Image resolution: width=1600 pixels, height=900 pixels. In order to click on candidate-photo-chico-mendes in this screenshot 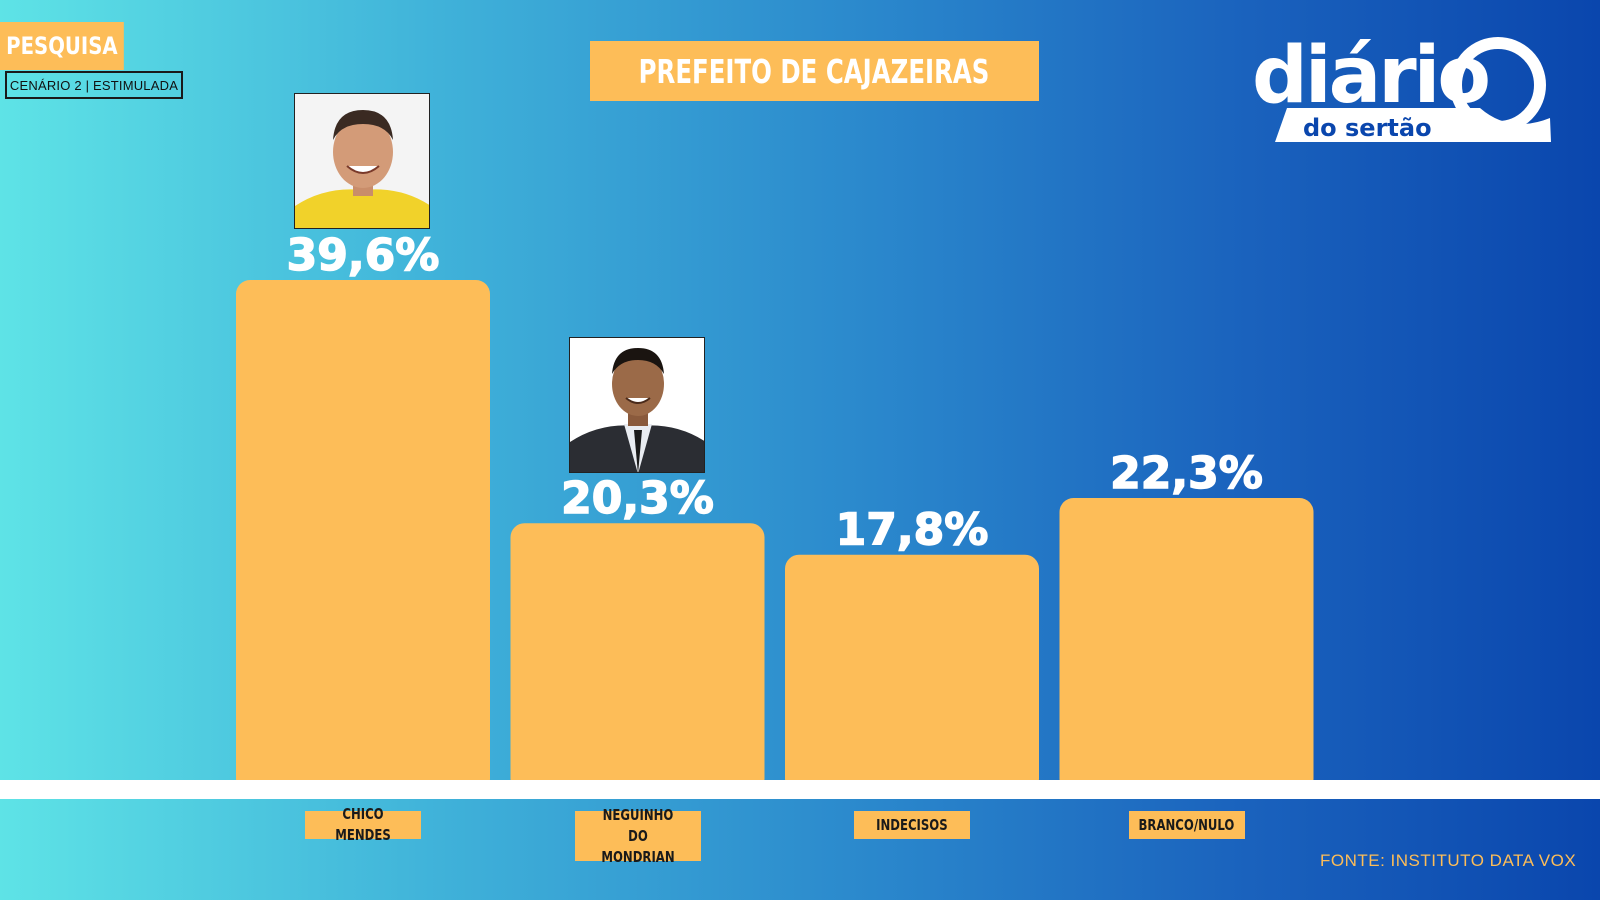, I will do `click(362, 161)`.